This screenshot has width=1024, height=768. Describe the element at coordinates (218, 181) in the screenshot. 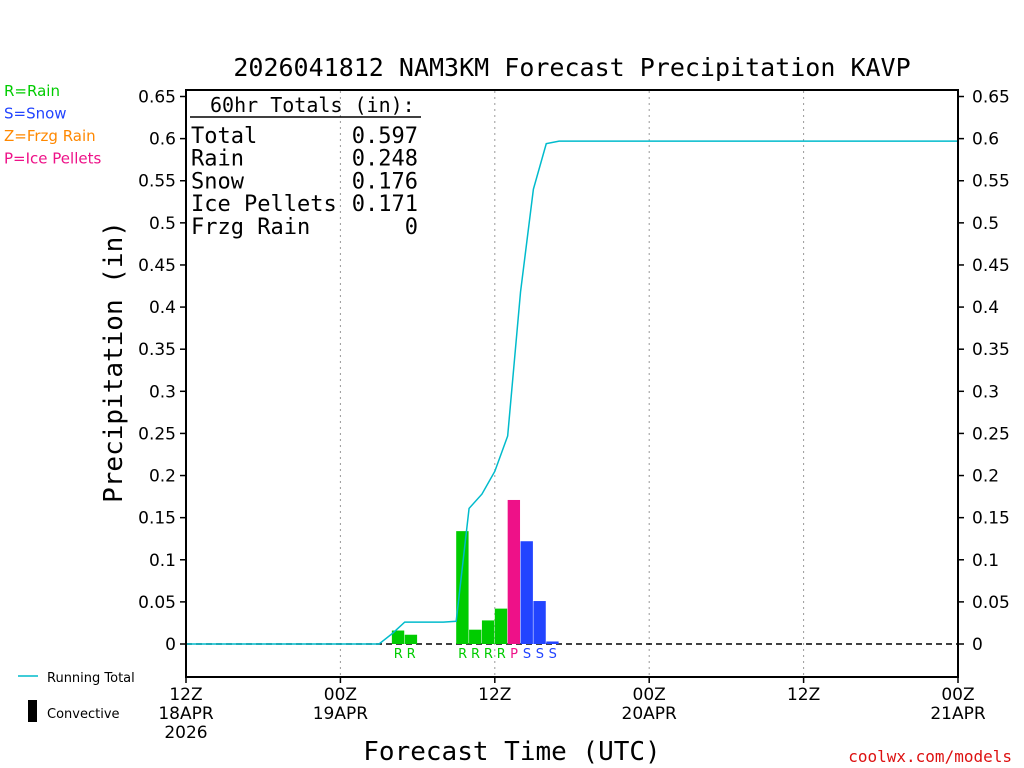

I see `totals-row-label: Snow` at that location.